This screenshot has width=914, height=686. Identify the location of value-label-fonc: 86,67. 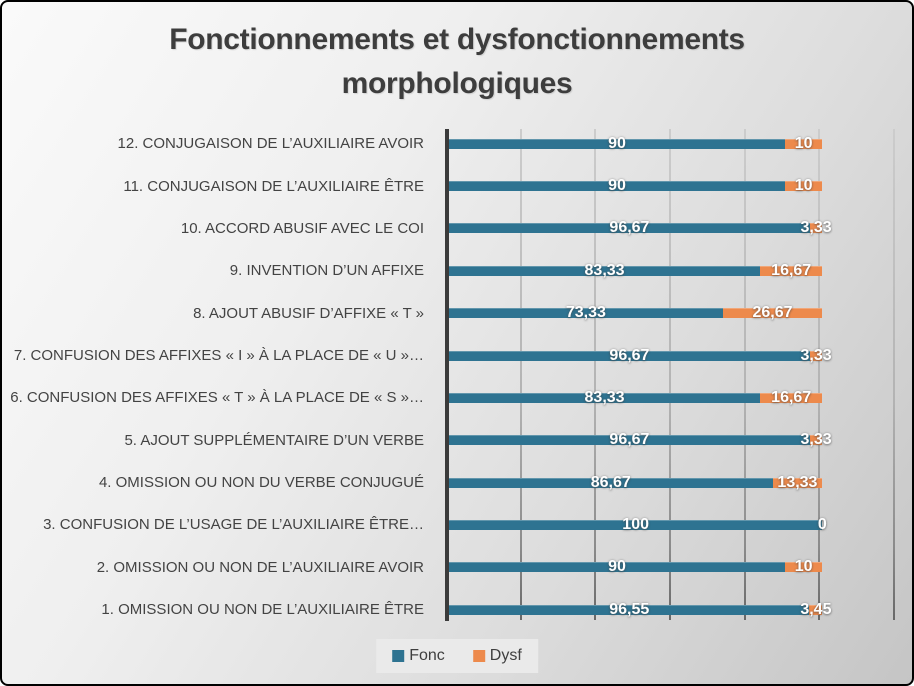
(610, 482).